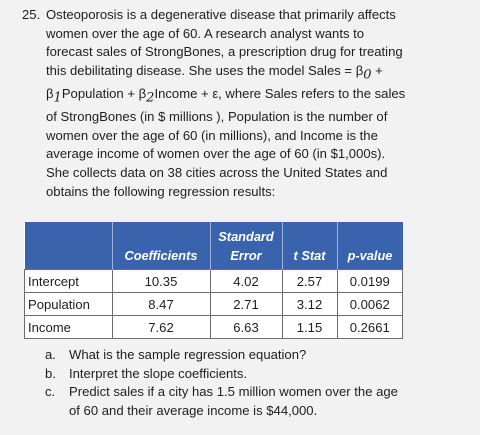 This screenshot has height=435, width=495. Describe the element at coordinates (161, 281) in the screenshot. I see `coefficient-cell: 10.35` at that location.